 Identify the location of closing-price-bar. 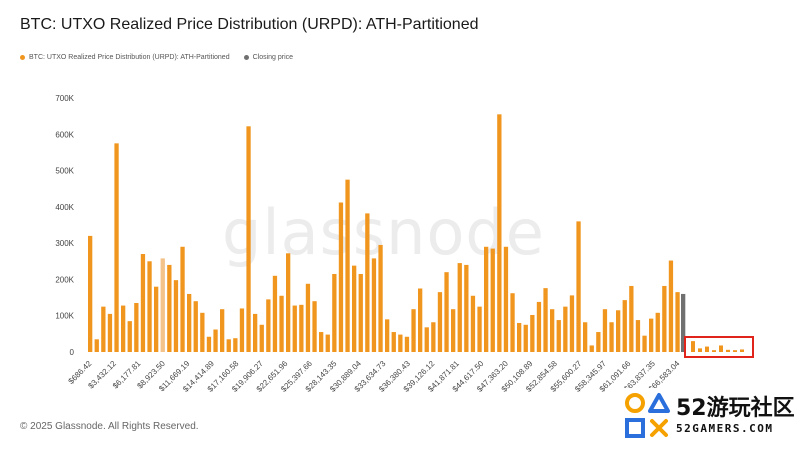
(683, 322).